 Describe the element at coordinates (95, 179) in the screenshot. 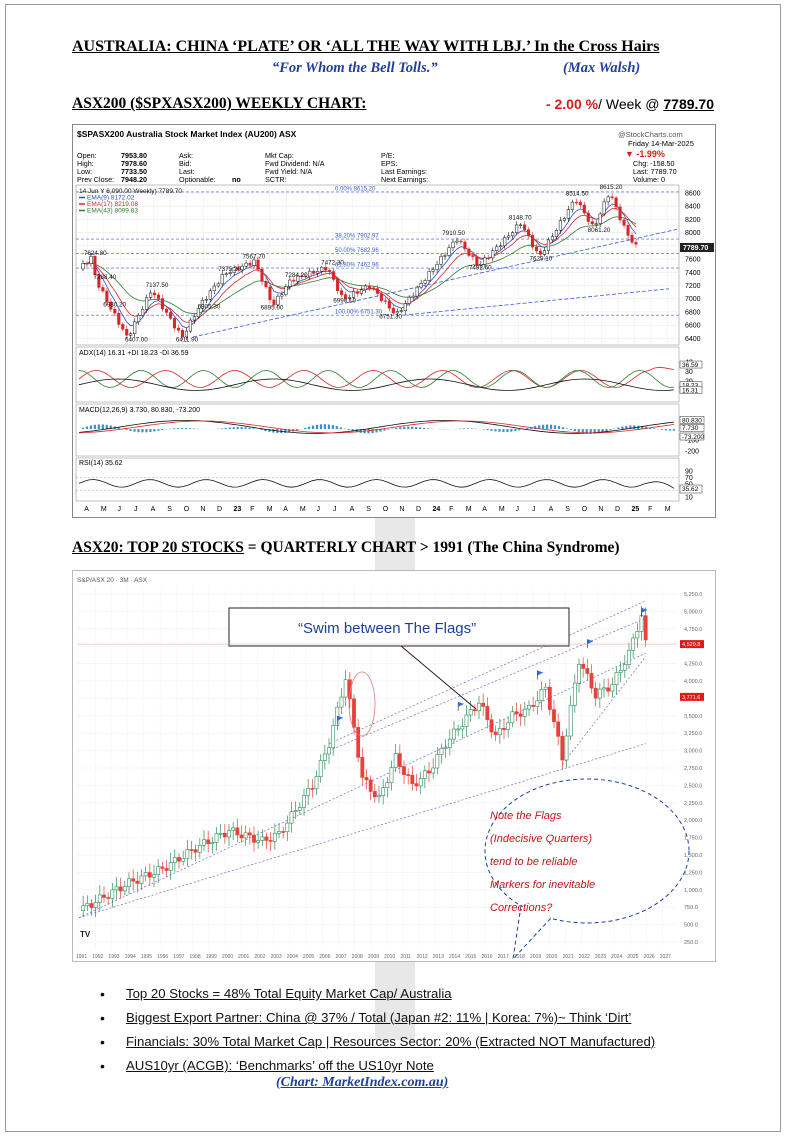

I see `stat-label: Prev Close:` at that location.